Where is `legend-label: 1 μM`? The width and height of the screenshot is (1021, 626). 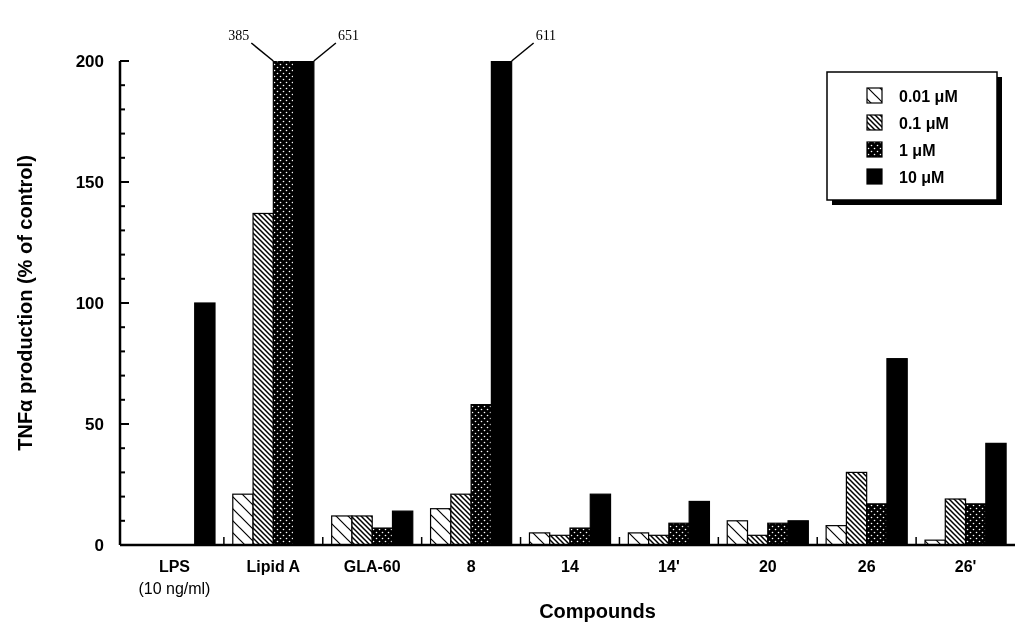 legend-label: 1 μM is located at coordinates (917, 150).